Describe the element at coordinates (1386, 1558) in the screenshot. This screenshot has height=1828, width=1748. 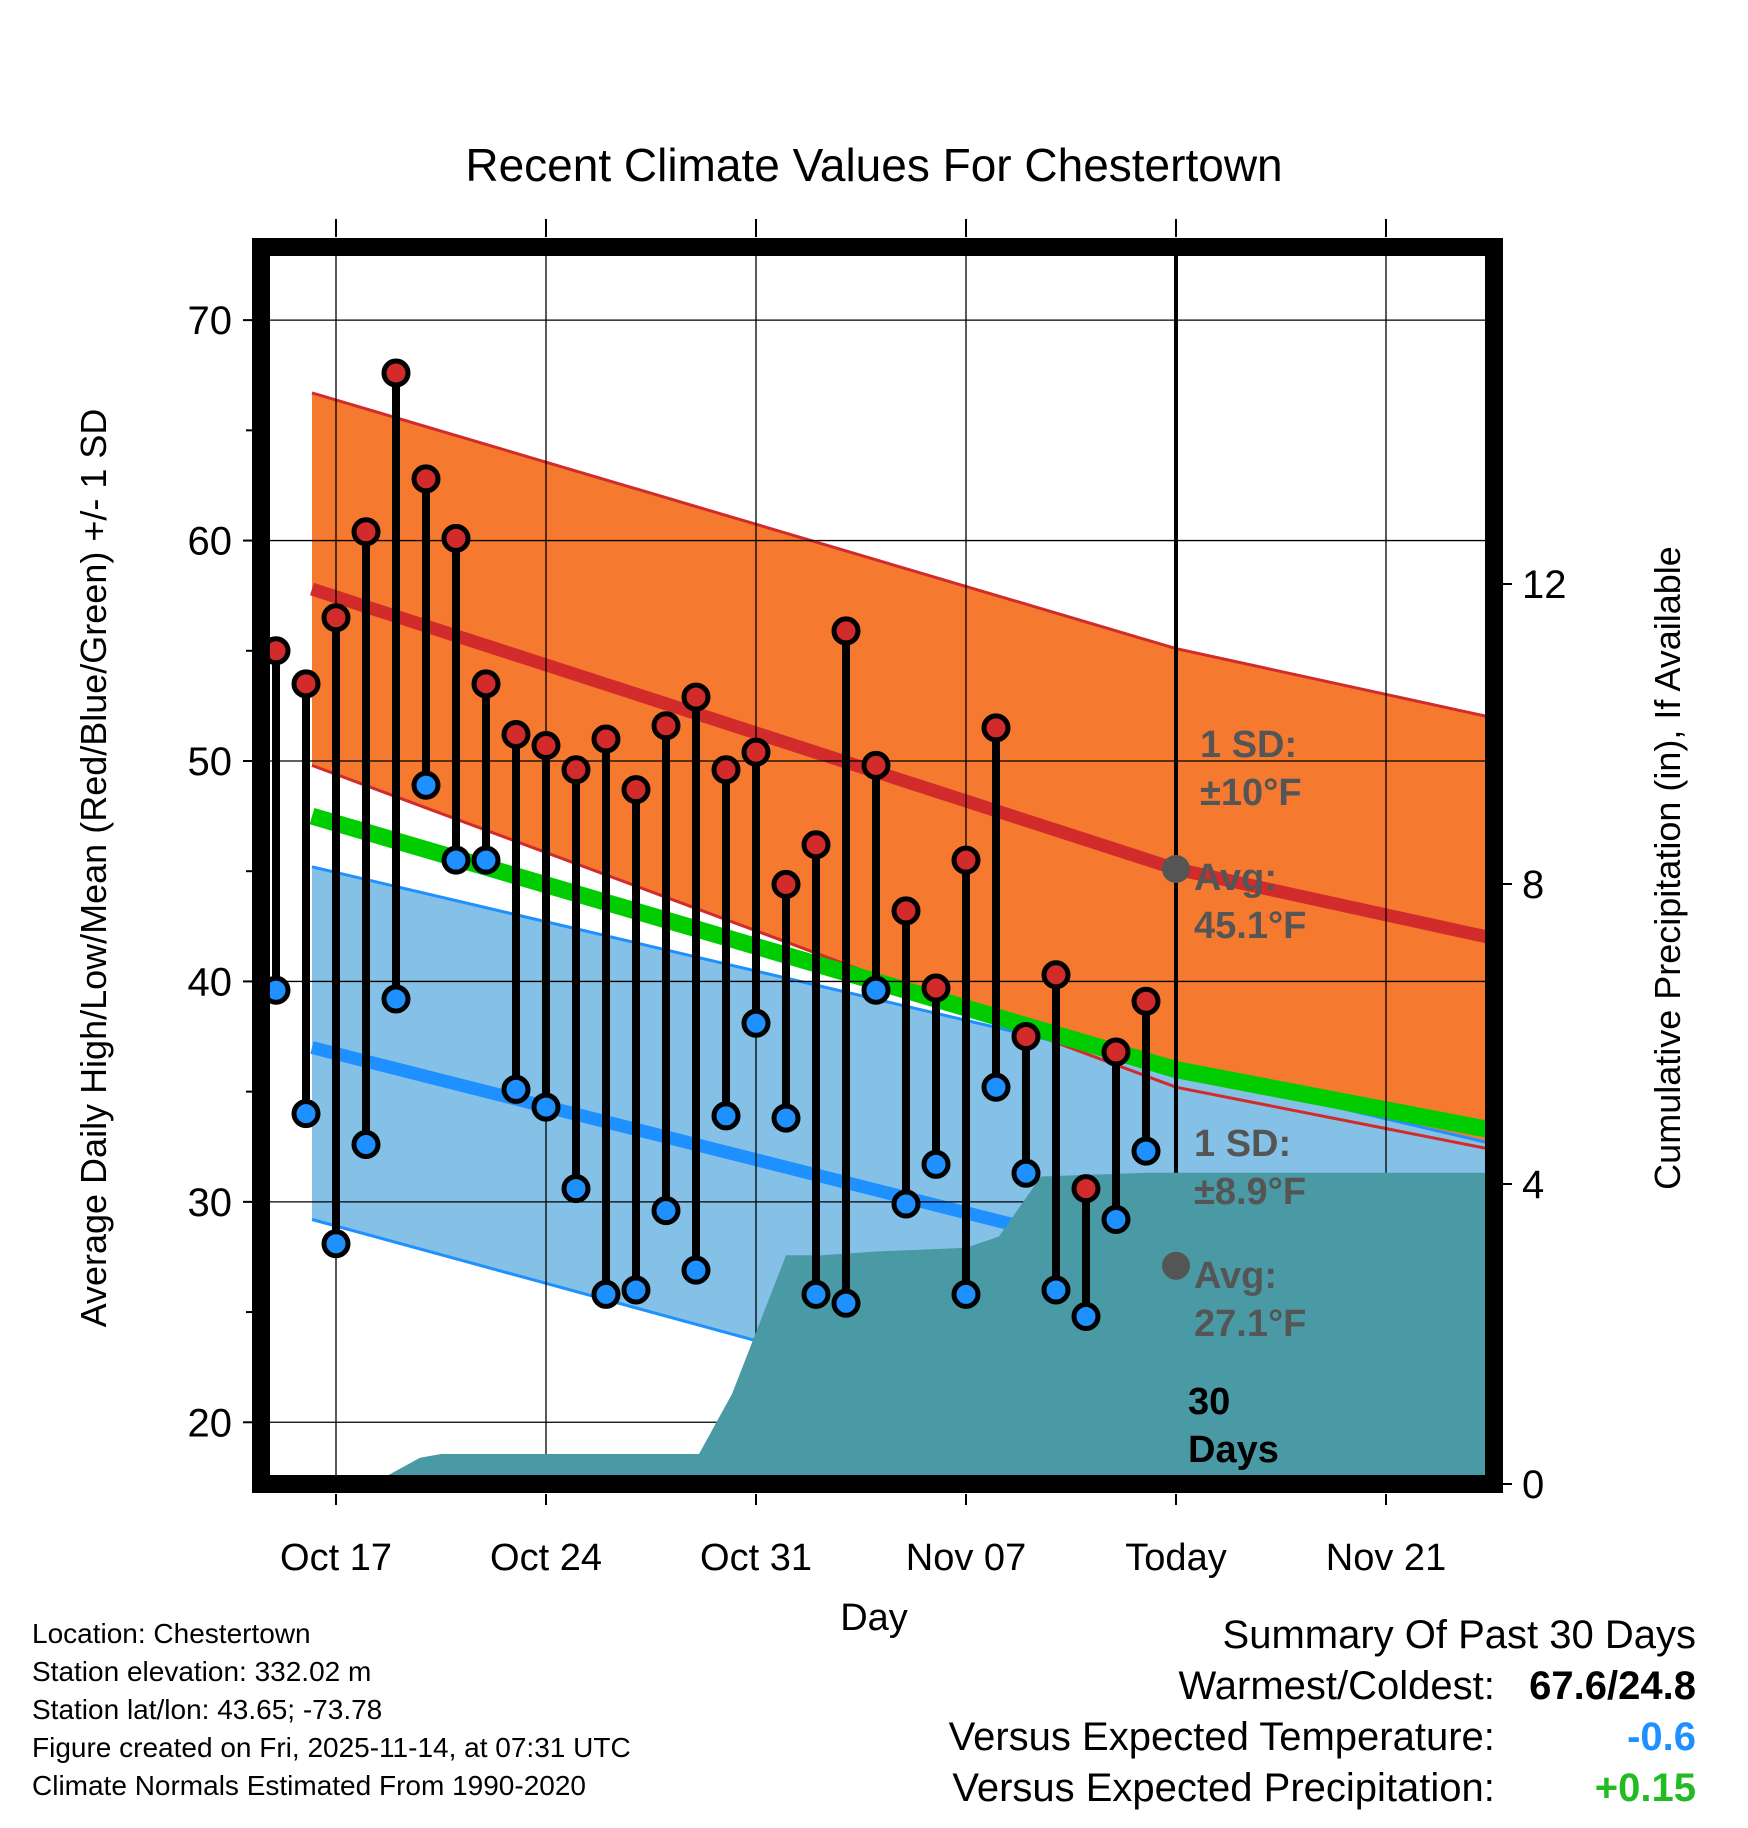
I see `x-tick-label: Nov 21` at that location.